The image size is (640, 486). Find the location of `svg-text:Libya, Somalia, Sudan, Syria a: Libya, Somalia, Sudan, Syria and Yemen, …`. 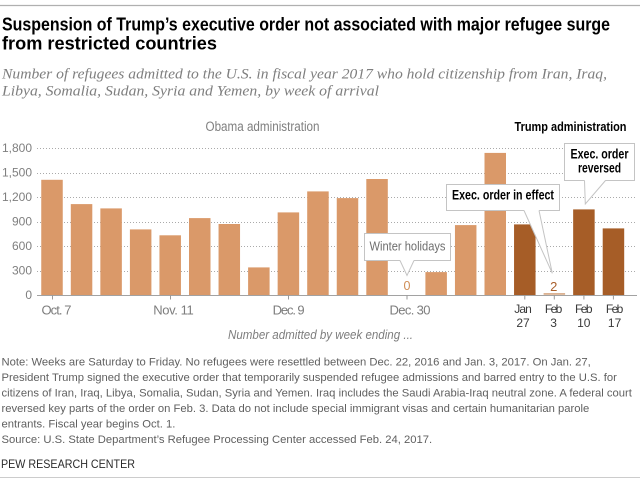

svg-text:Libya, Somalia, Sudan, Syria a: Libya, Somalia, Sudan, Syria and Yemen, … is located at coordinates (190, 92).